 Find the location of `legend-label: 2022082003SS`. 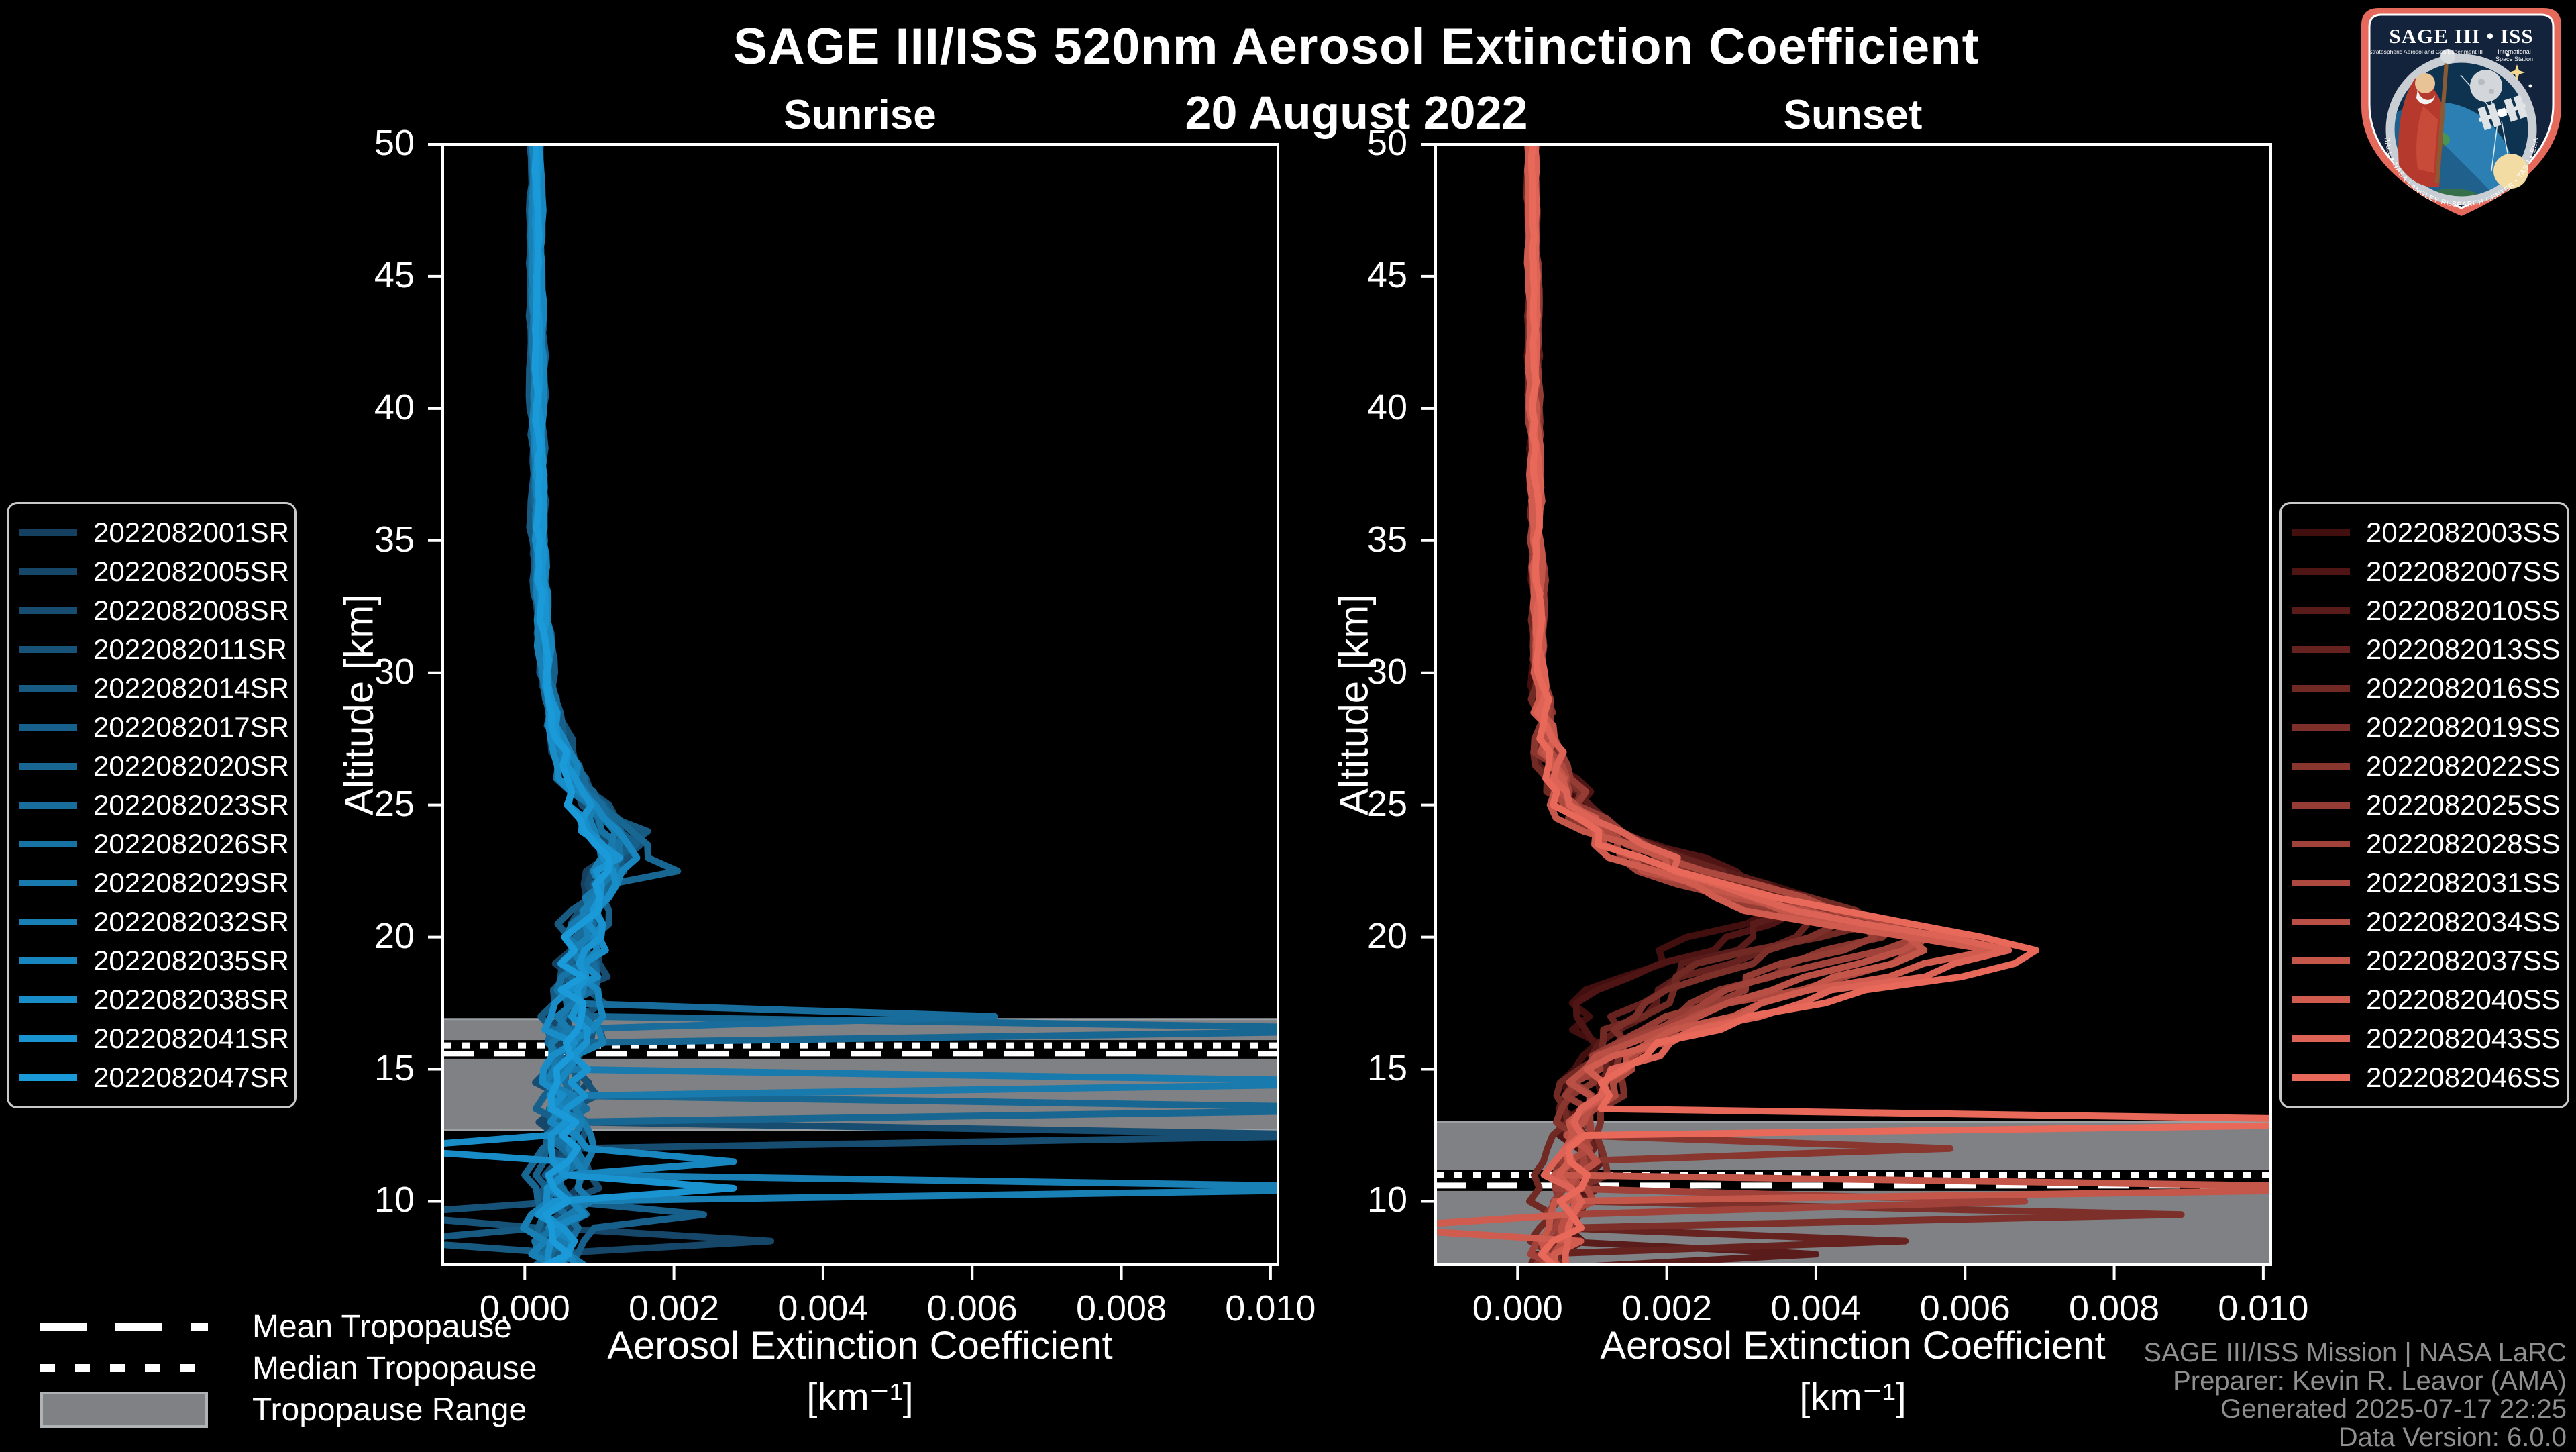

legend-label: 2022082003SS is located at coordinates (2463, 533).